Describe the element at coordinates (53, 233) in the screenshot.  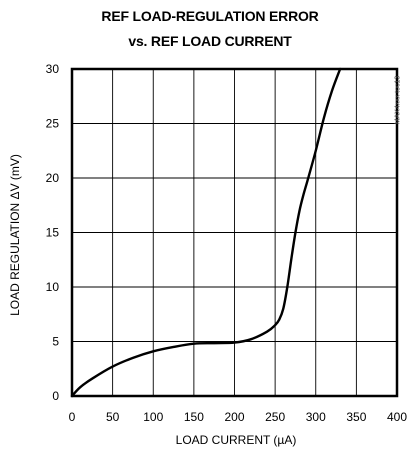
I see `y-tick-label: 15` at that location.